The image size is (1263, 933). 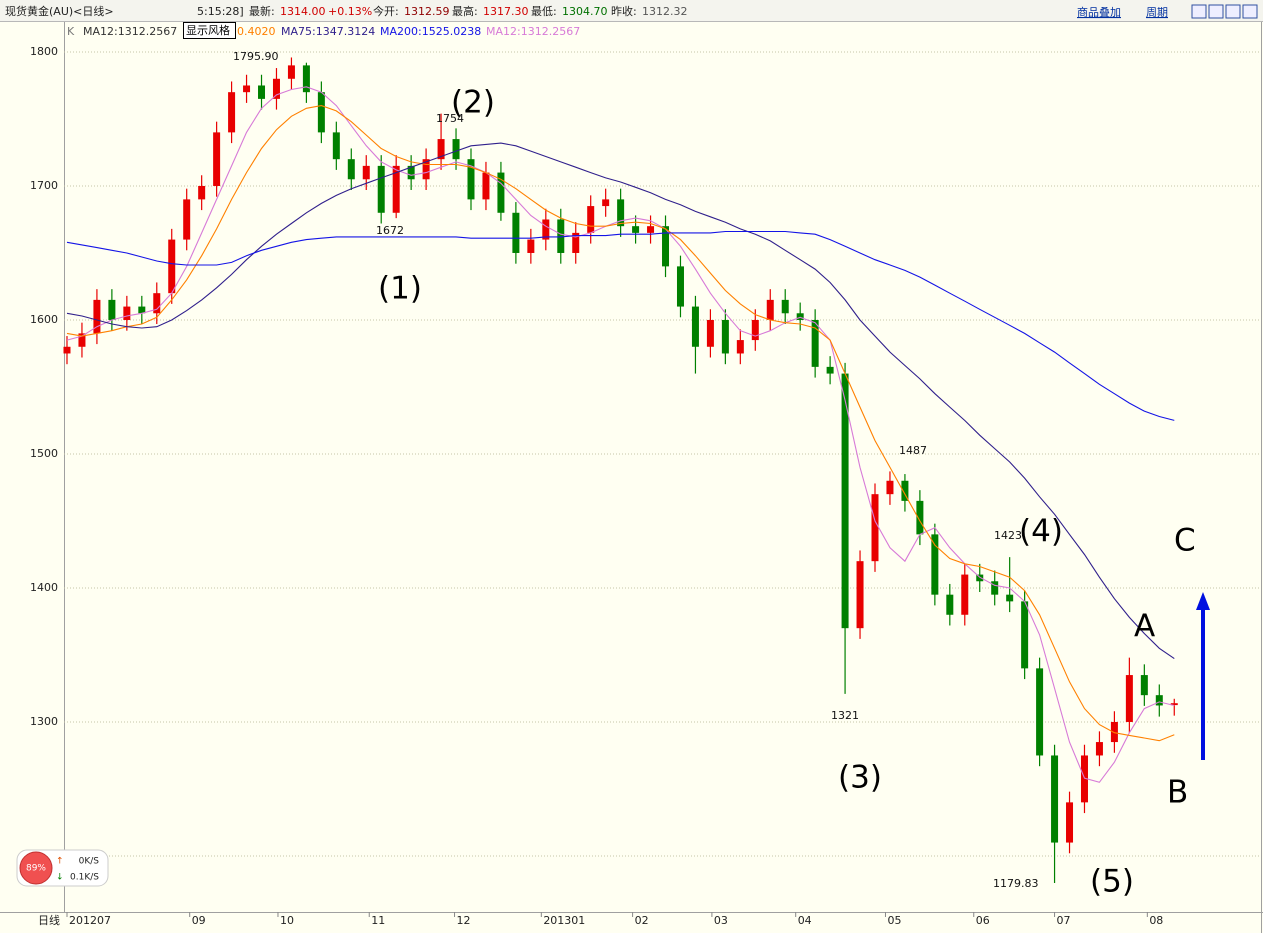 I want to click on x-tick-label: 02, so click(x=642, y=920).